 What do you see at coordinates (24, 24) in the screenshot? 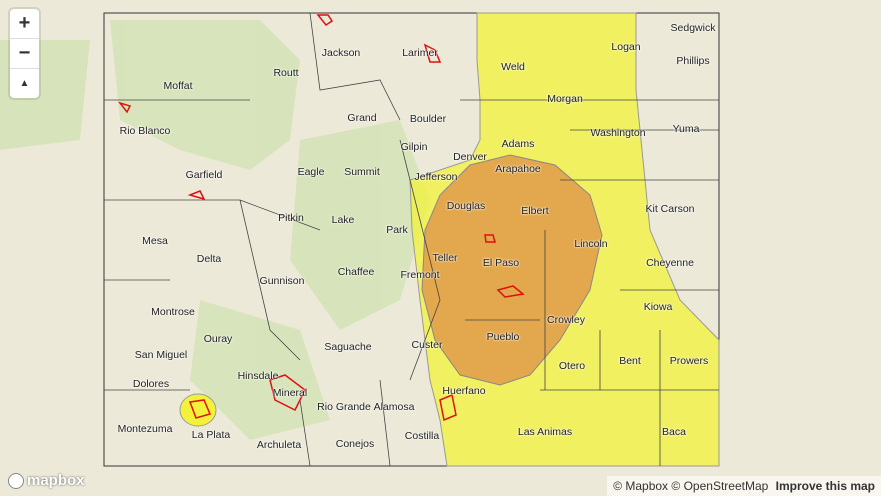
I see `zoom-in-button: +` at bounding box center [24, 24].